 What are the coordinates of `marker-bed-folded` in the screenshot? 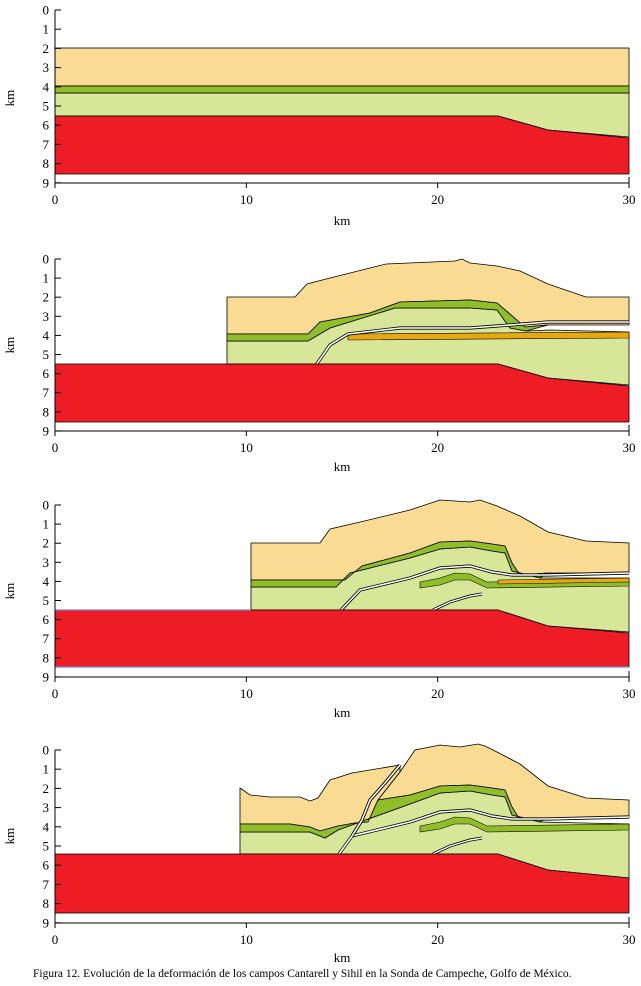 It's located at (387, 320).